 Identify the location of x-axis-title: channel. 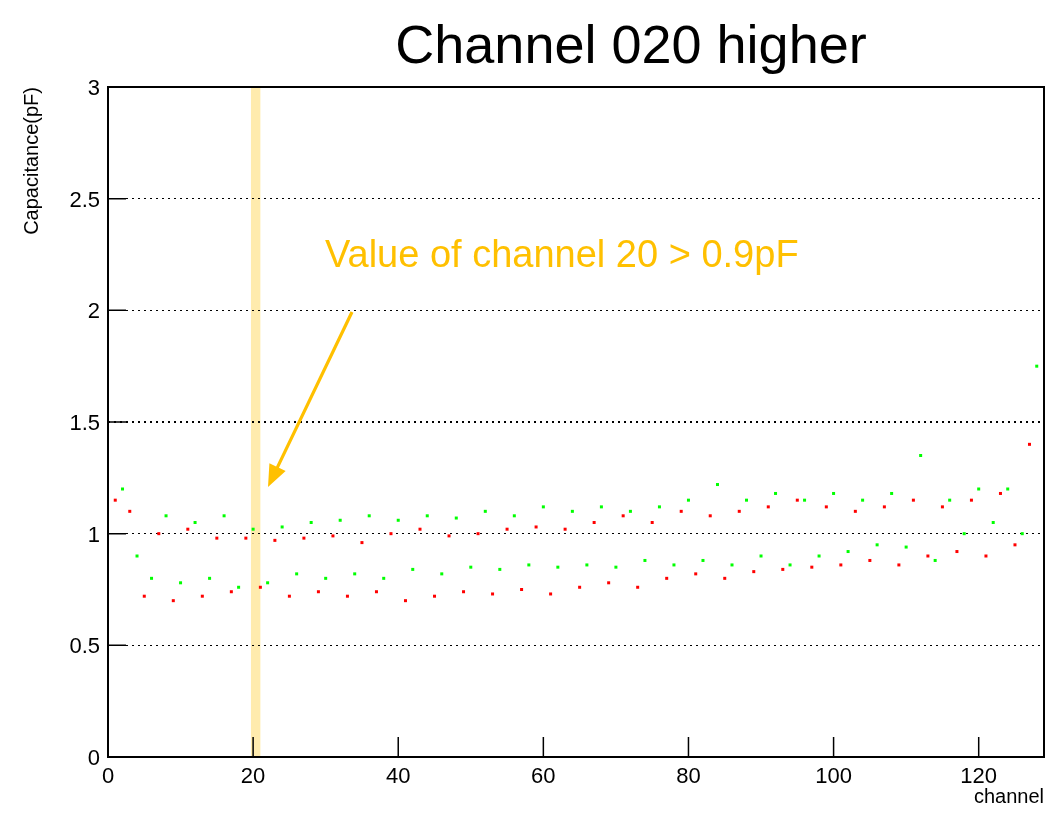
(1008, 796).